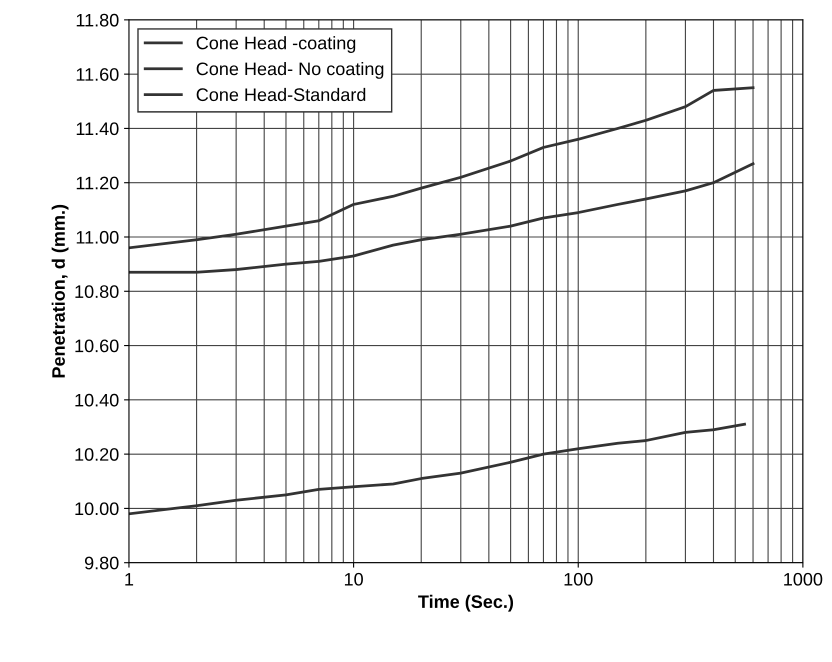 The height and width of the screenshot is (662, 832). Describe the element at coordinates (97, 346) in the screenshot. I see `y-tick-label: 10.60` at that location.